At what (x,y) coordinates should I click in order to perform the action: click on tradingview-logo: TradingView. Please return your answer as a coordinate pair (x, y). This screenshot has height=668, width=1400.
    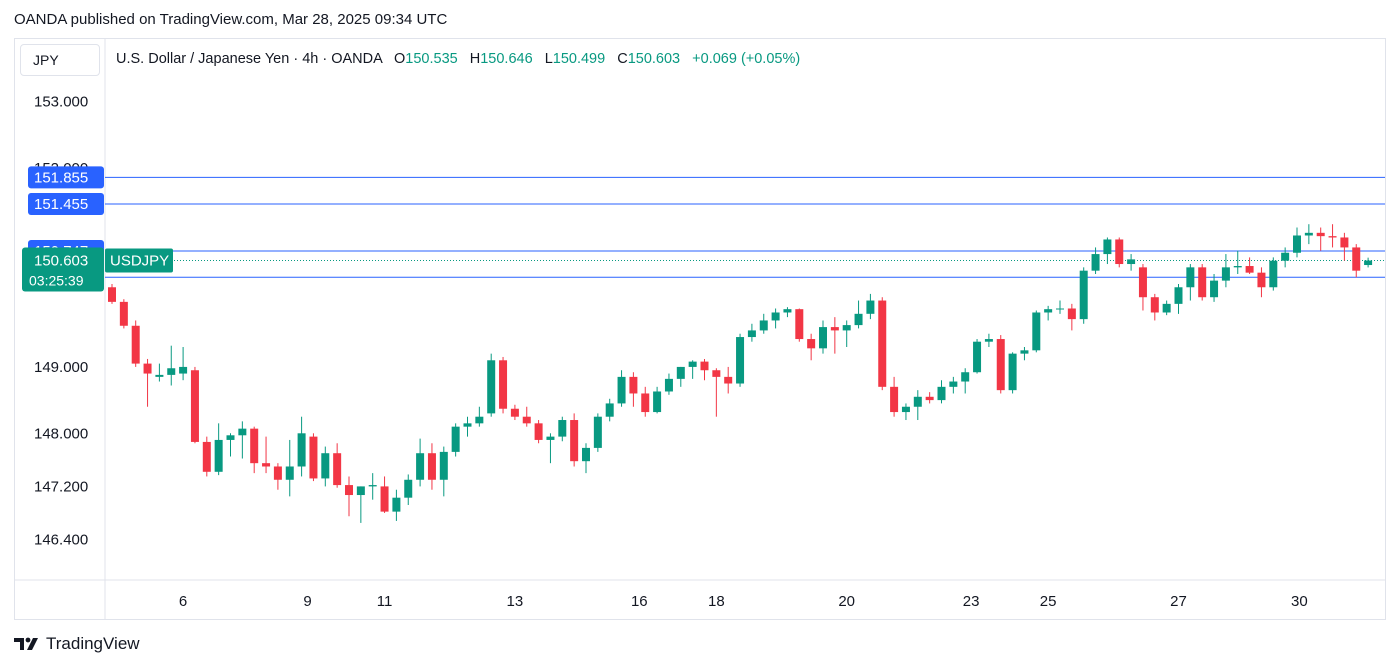
    Looking at the image, I should click on (77, 644).